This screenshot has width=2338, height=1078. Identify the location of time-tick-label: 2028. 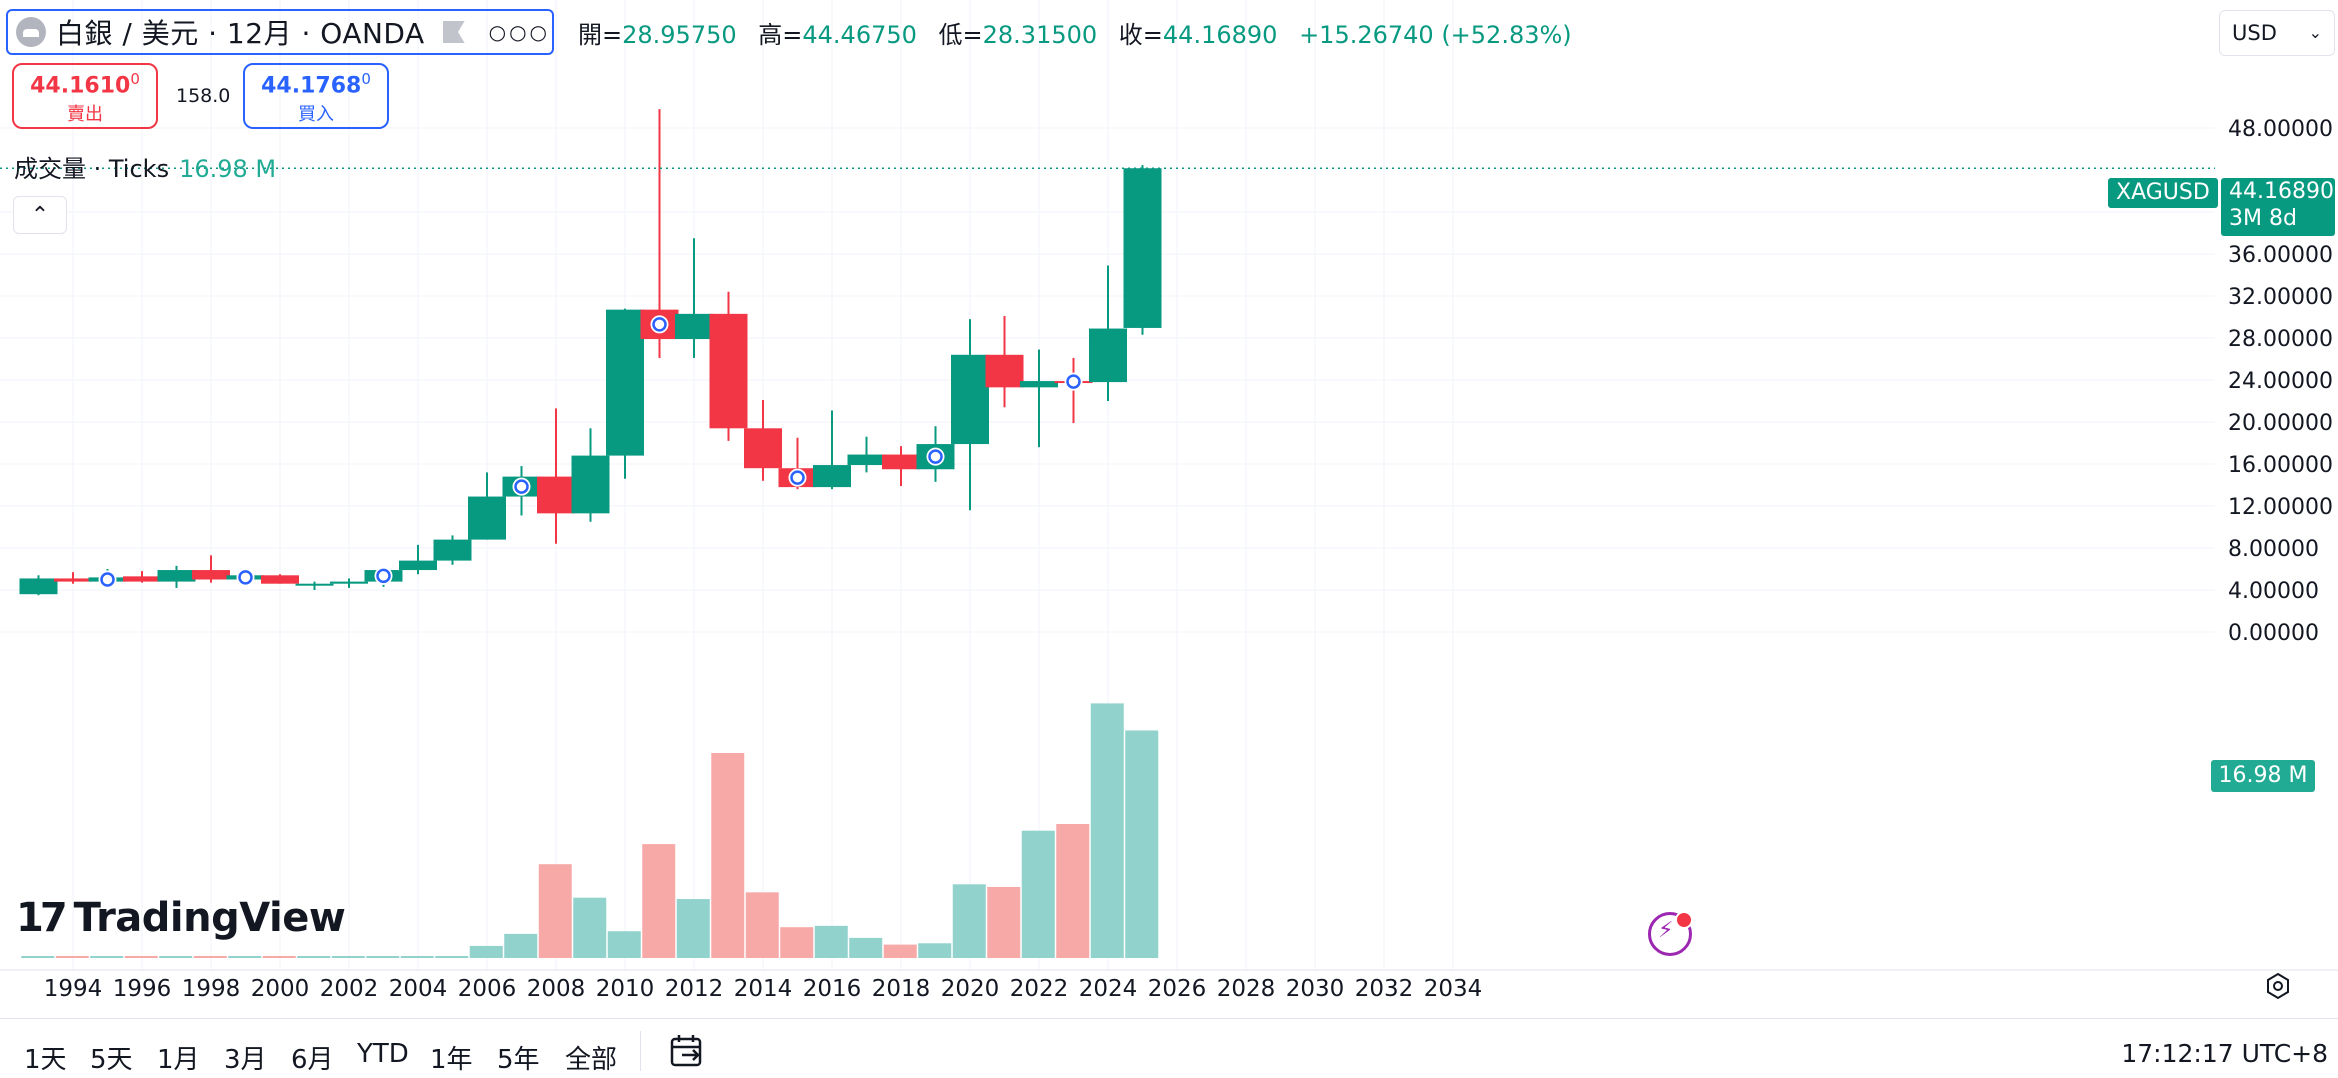
(1246, 989).